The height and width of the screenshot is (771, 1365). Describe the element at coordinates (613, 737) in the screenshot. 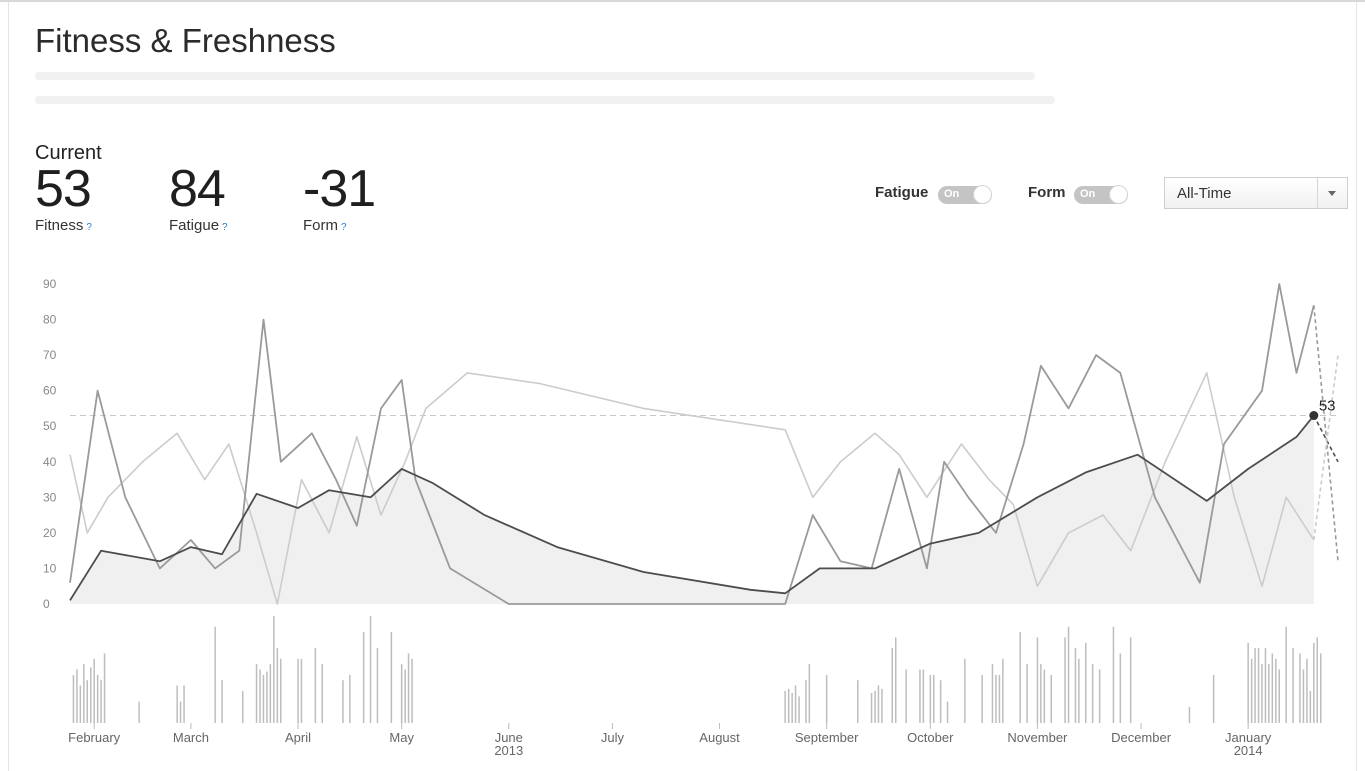

I see `x-tick-label: July` at that location.